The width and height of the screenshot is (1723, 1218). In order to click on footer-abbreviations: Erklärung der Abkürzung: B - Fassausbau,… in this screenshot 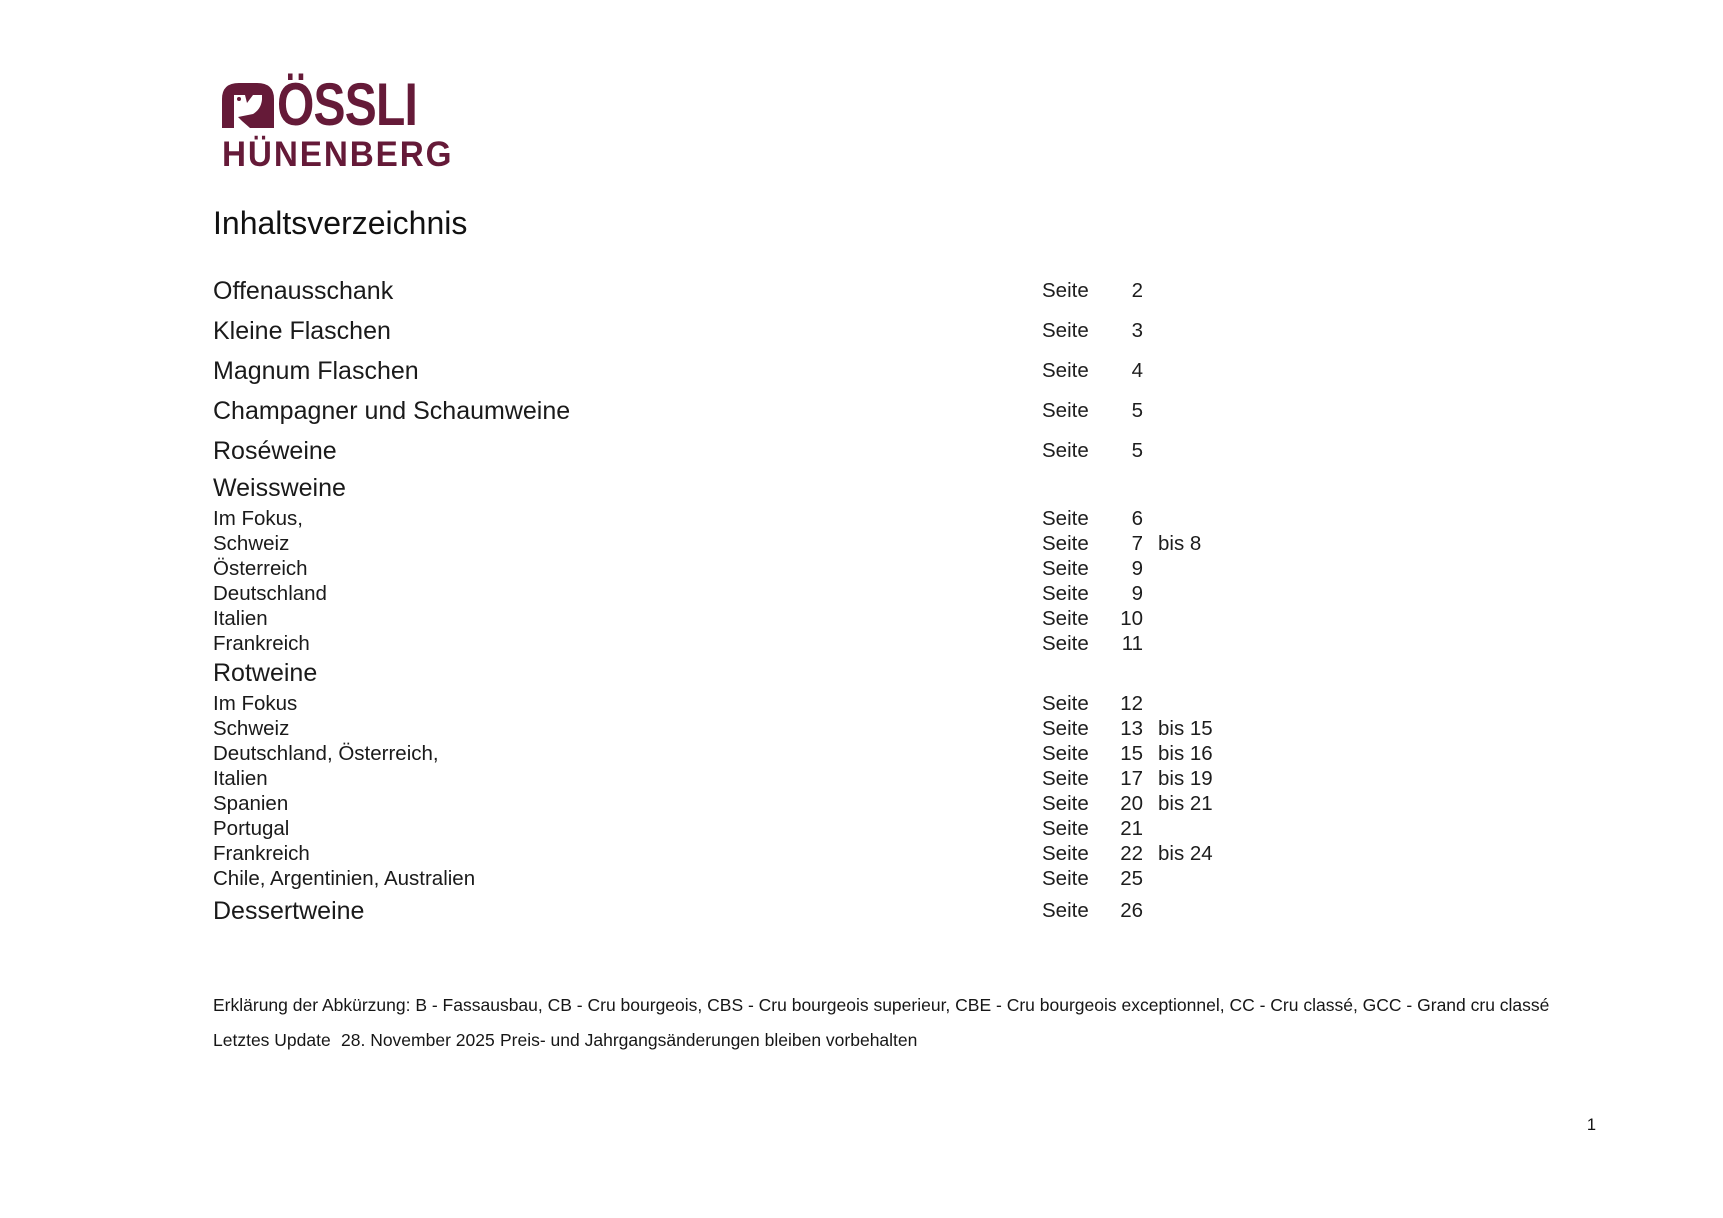, I will do `click(881, 1005)`.